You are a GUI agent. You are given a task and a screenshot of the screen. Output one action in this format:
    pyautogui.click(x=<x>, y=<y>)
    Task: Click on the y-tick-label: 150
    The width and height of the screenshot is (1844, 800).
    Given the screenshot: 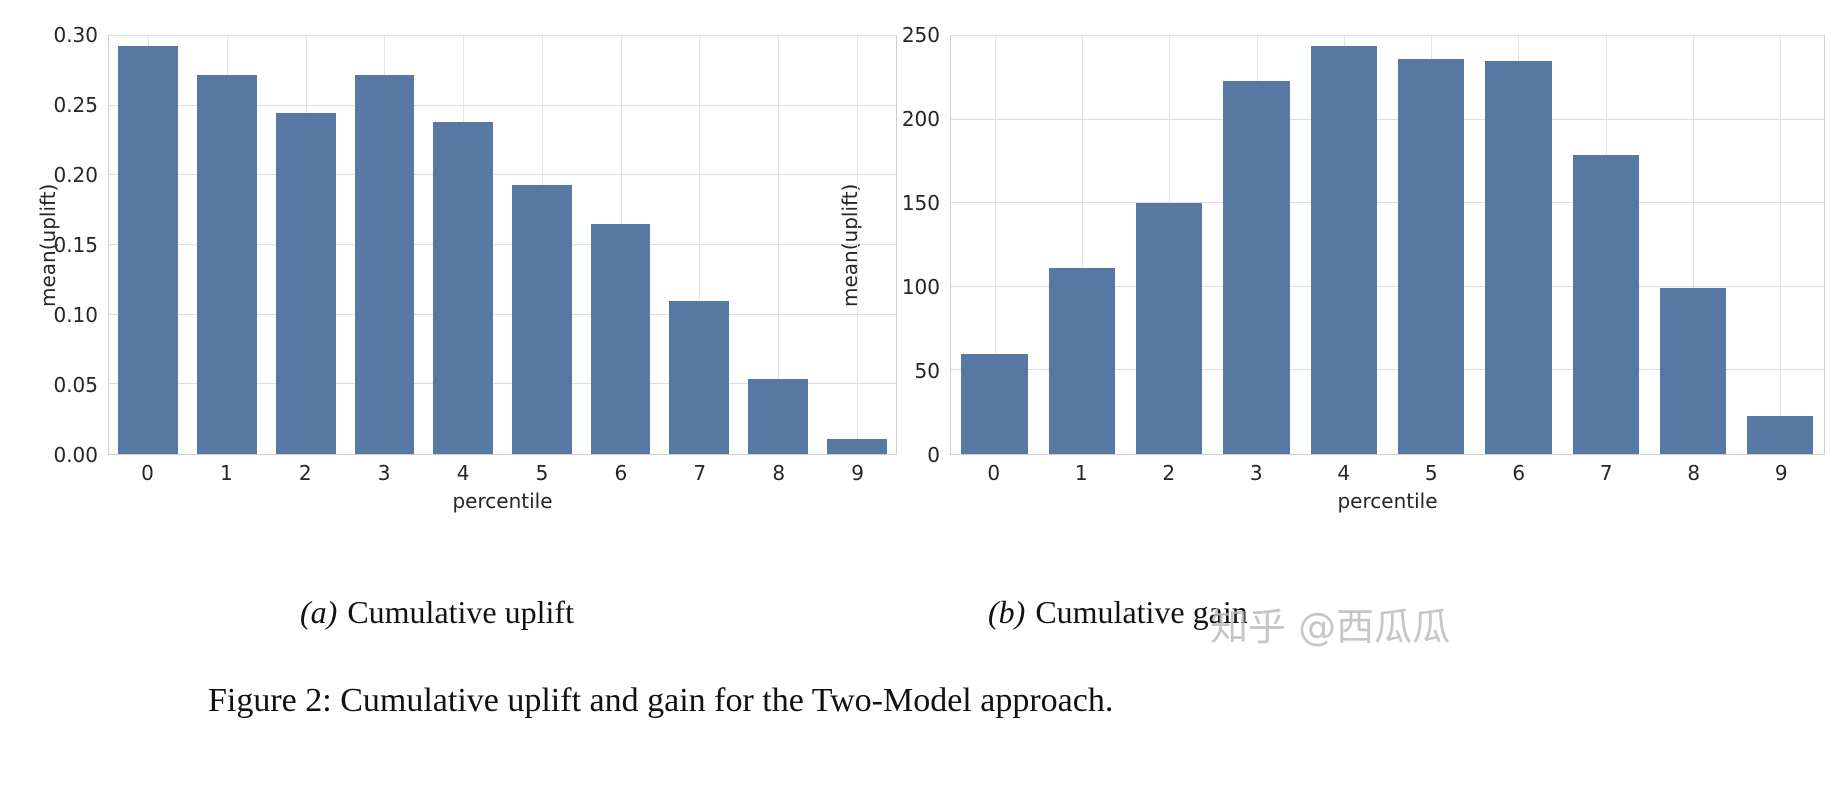 What is the action you would take?
    pyautogui.click(x=920, y=203)
    